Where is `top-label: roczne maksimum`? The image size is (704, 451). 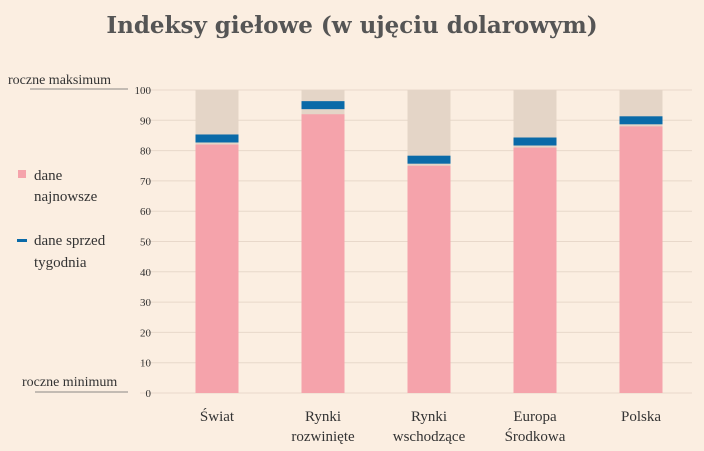
top-label: roczne maksimum is located at coordinates (59, 80).